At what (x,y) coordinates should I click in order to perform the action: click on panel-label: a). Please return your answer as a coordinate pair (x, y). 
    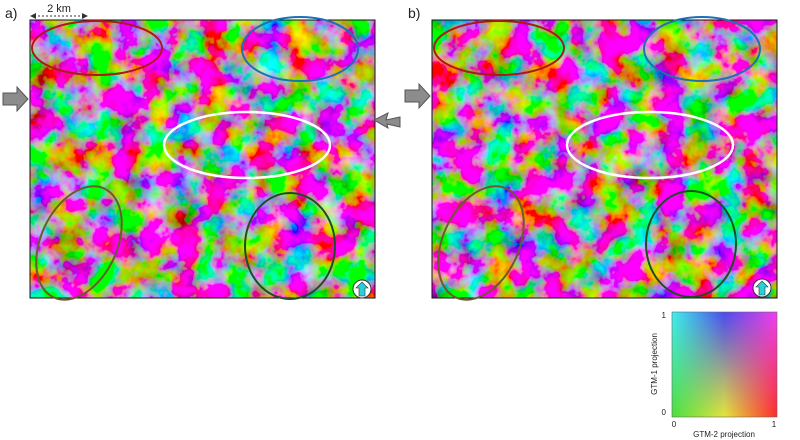
    Looking at the image, I should click on (11, 13).